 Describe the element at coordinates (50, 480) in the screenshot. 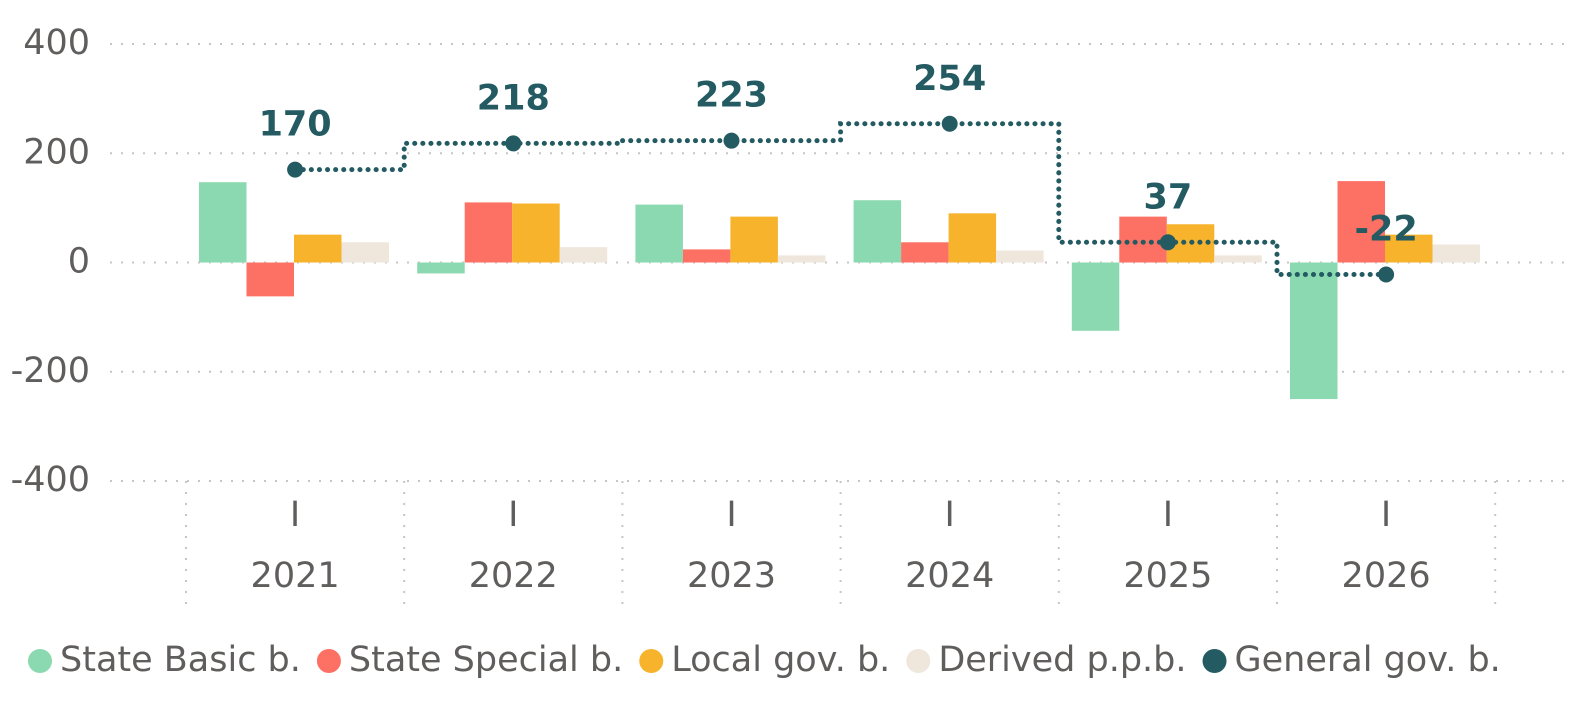

I see `y-tick-label: -400` at that location.